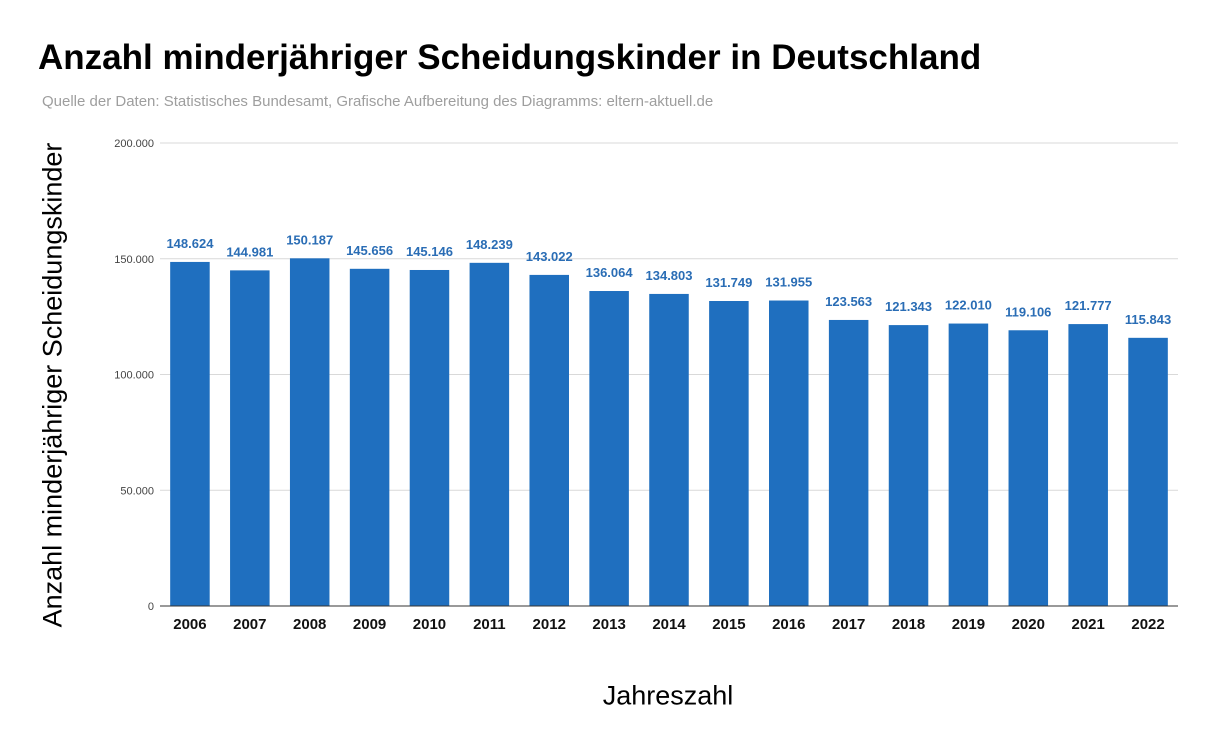 The image size is (1216, 751). What do you see at coordinates (190, 243) in the screenshot?
I see `data-label: 148.624` at bounding box center [190, 243].